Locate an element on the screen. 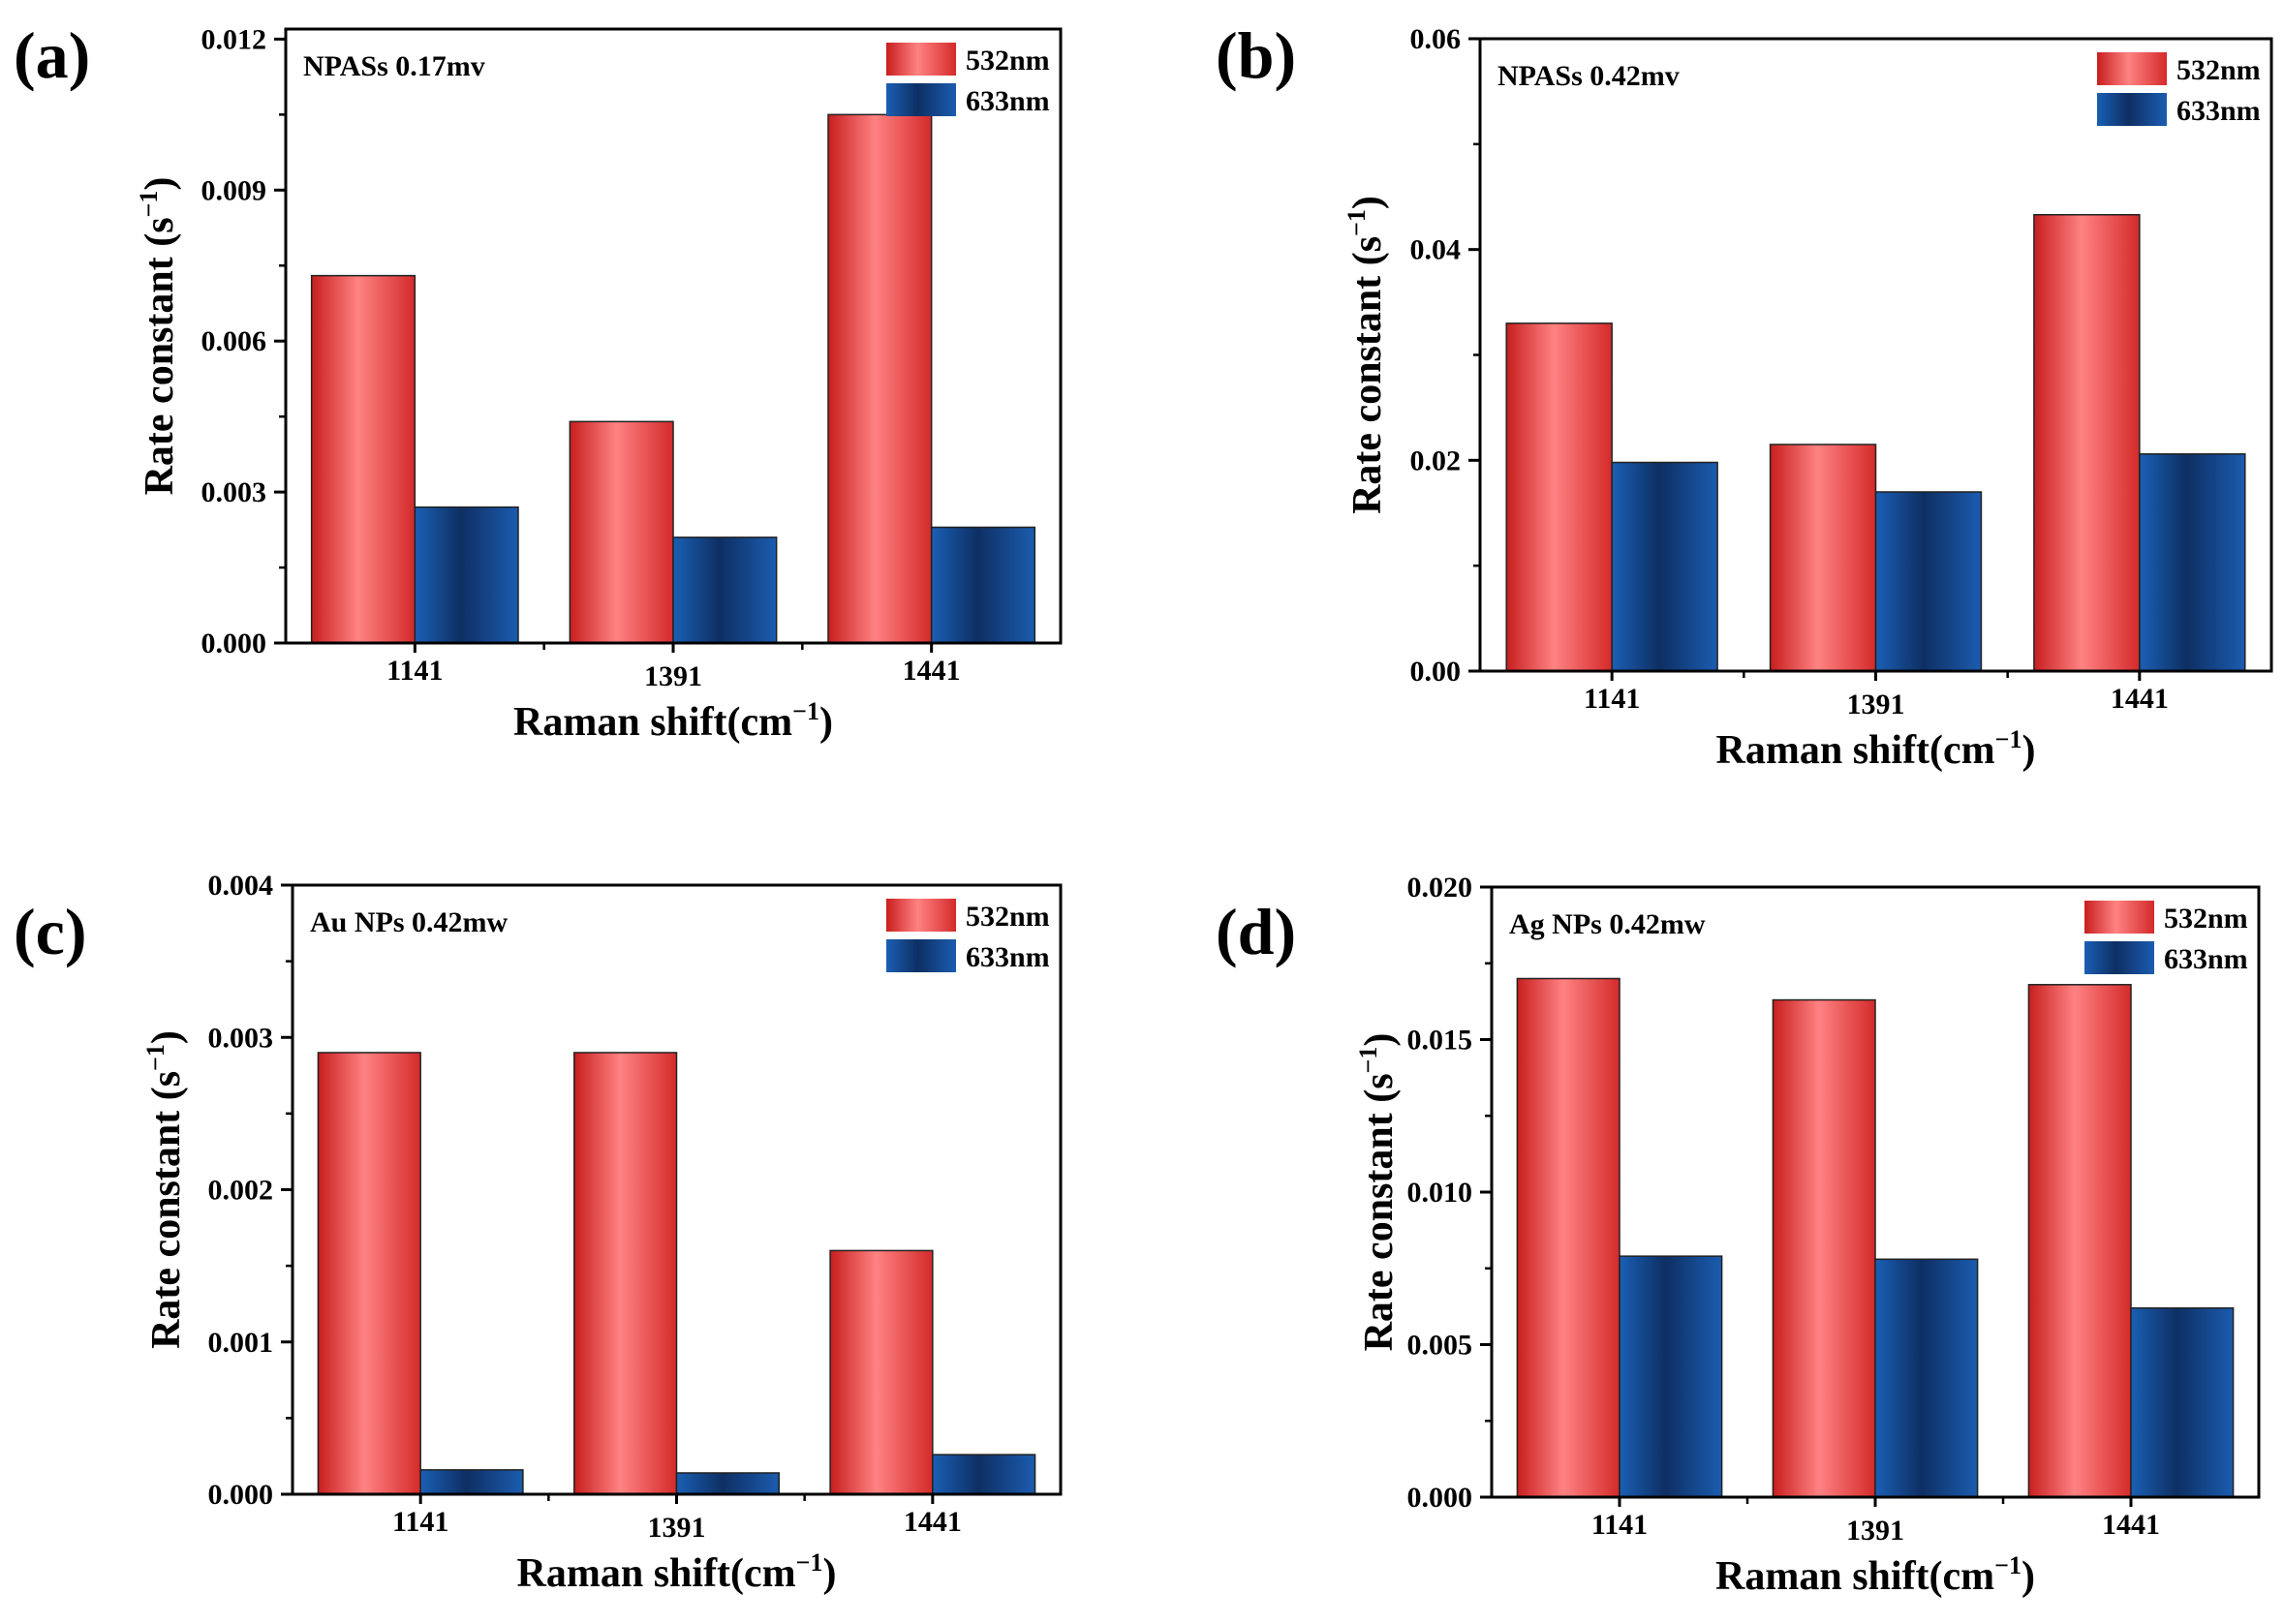 The image size is (2284, 1624). panel-annotation: Ag NPs 0.42mw is located at coordinates (1607, 924).